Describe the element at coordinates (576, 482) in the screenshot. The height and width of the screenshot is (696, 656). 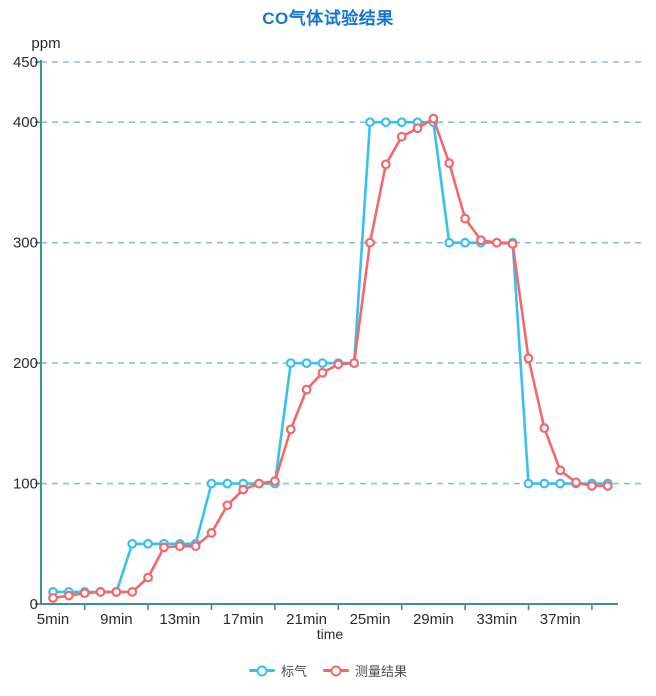
I see `data-point-1-38min` at that location.